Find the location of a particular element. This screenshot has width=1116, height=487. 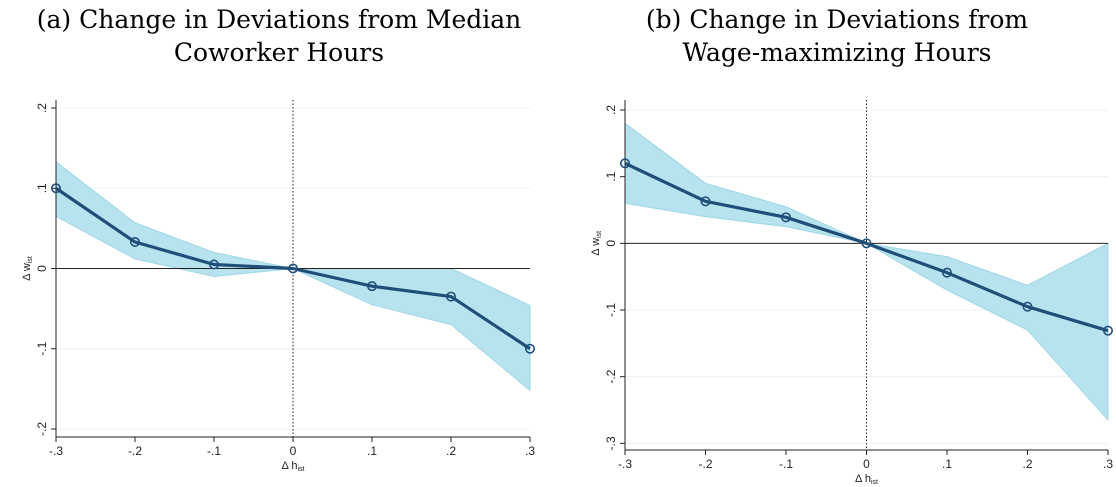

y-tick-label-b-5: .2 is located at coordinates (611, 110).